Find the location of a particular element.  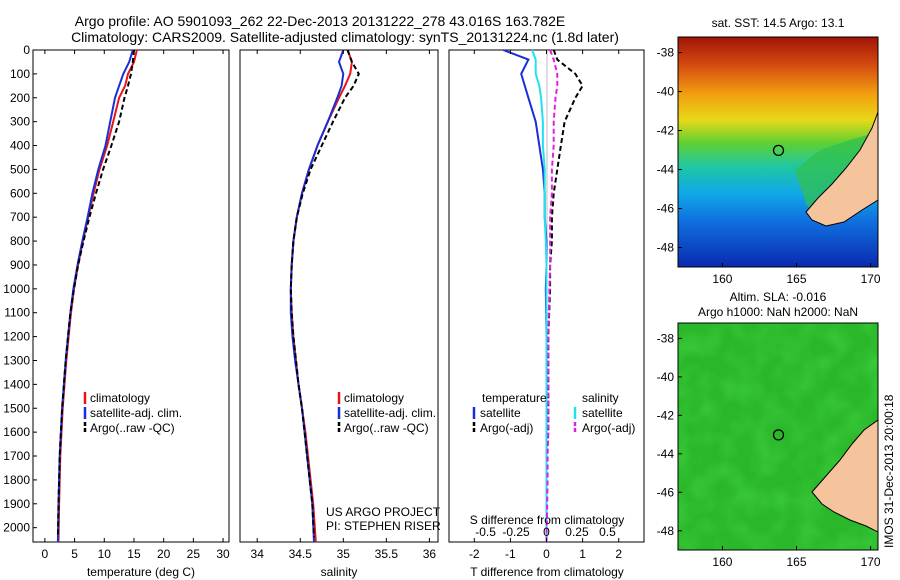

y-tick-label: 400 is located at coordinates (20, 146).